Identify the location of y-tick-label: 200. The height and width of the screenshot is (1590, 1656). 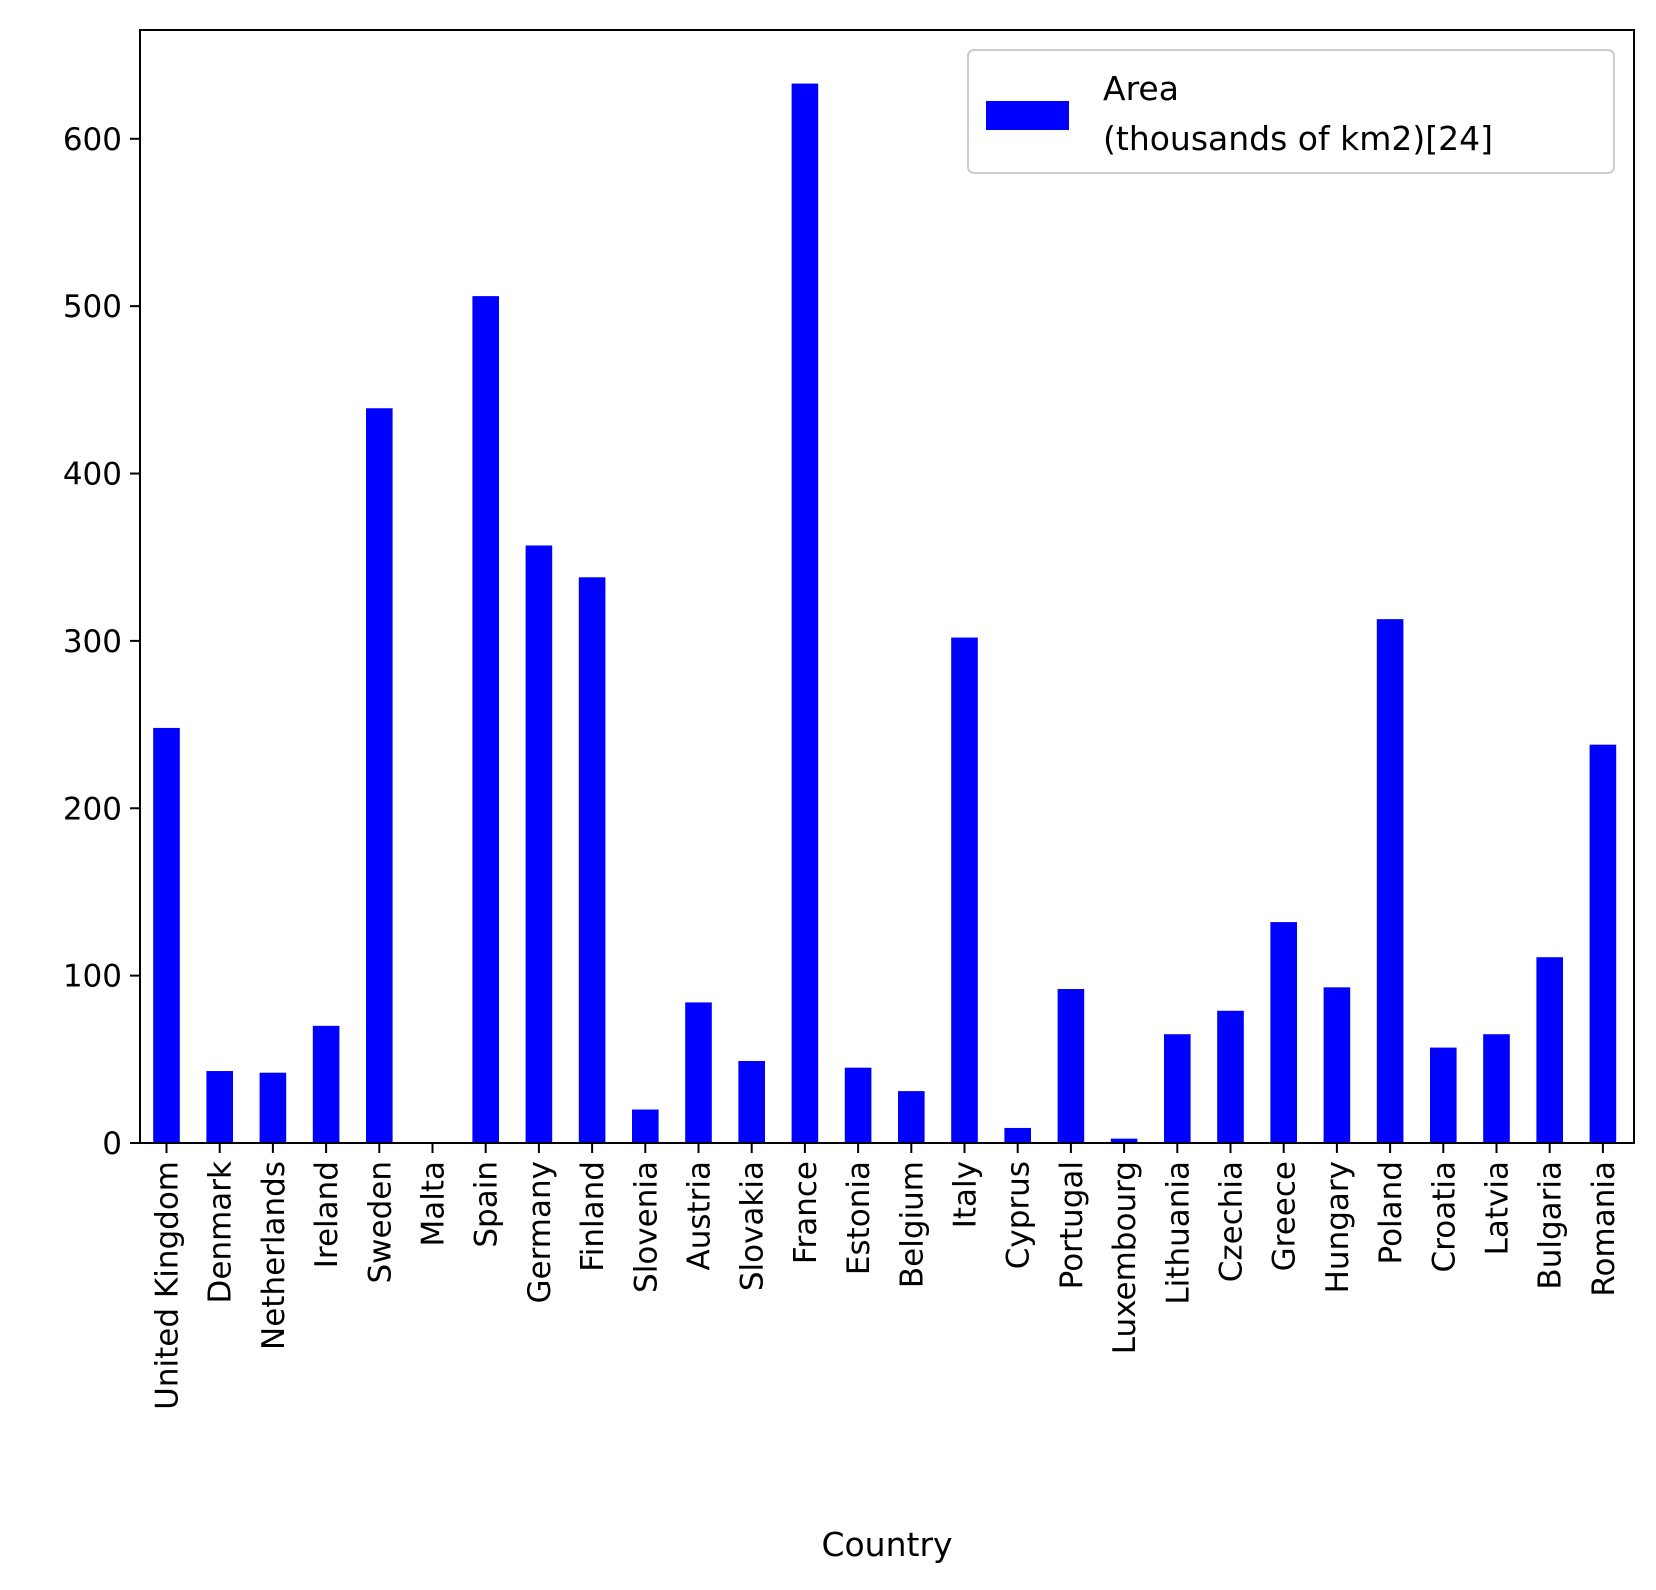
(92, 809).